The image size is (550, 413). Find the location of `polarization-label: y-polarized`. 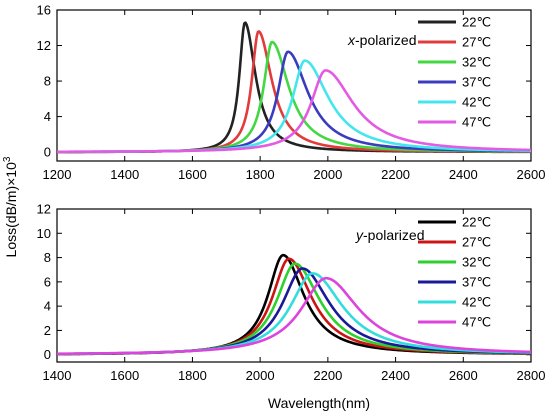

polarization-label: y-polarized is located at coordinates (389, 235).